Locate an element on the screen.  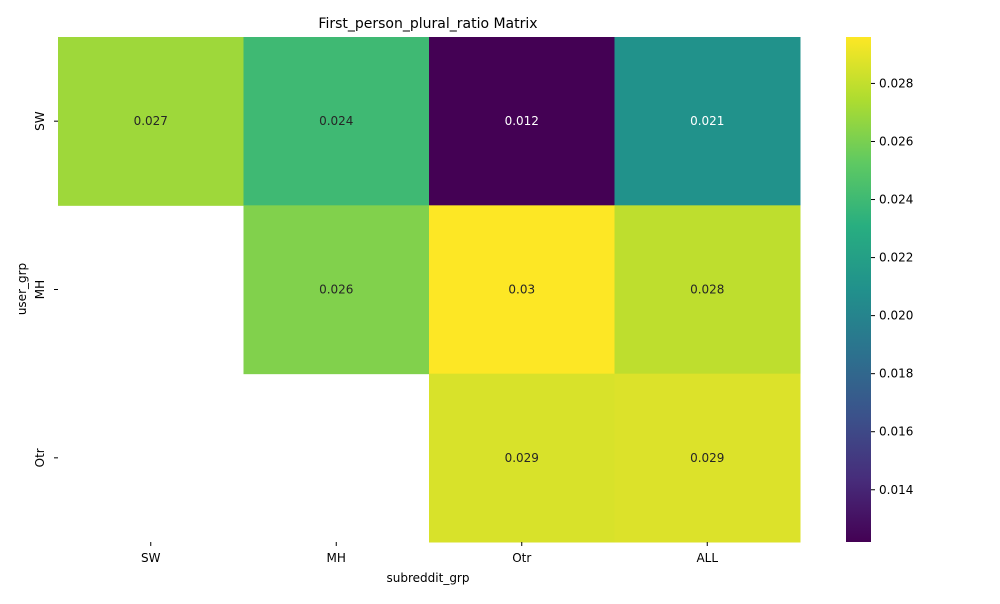
colorbar-tick-label: 0.024 is located at coordinates (896, 200).